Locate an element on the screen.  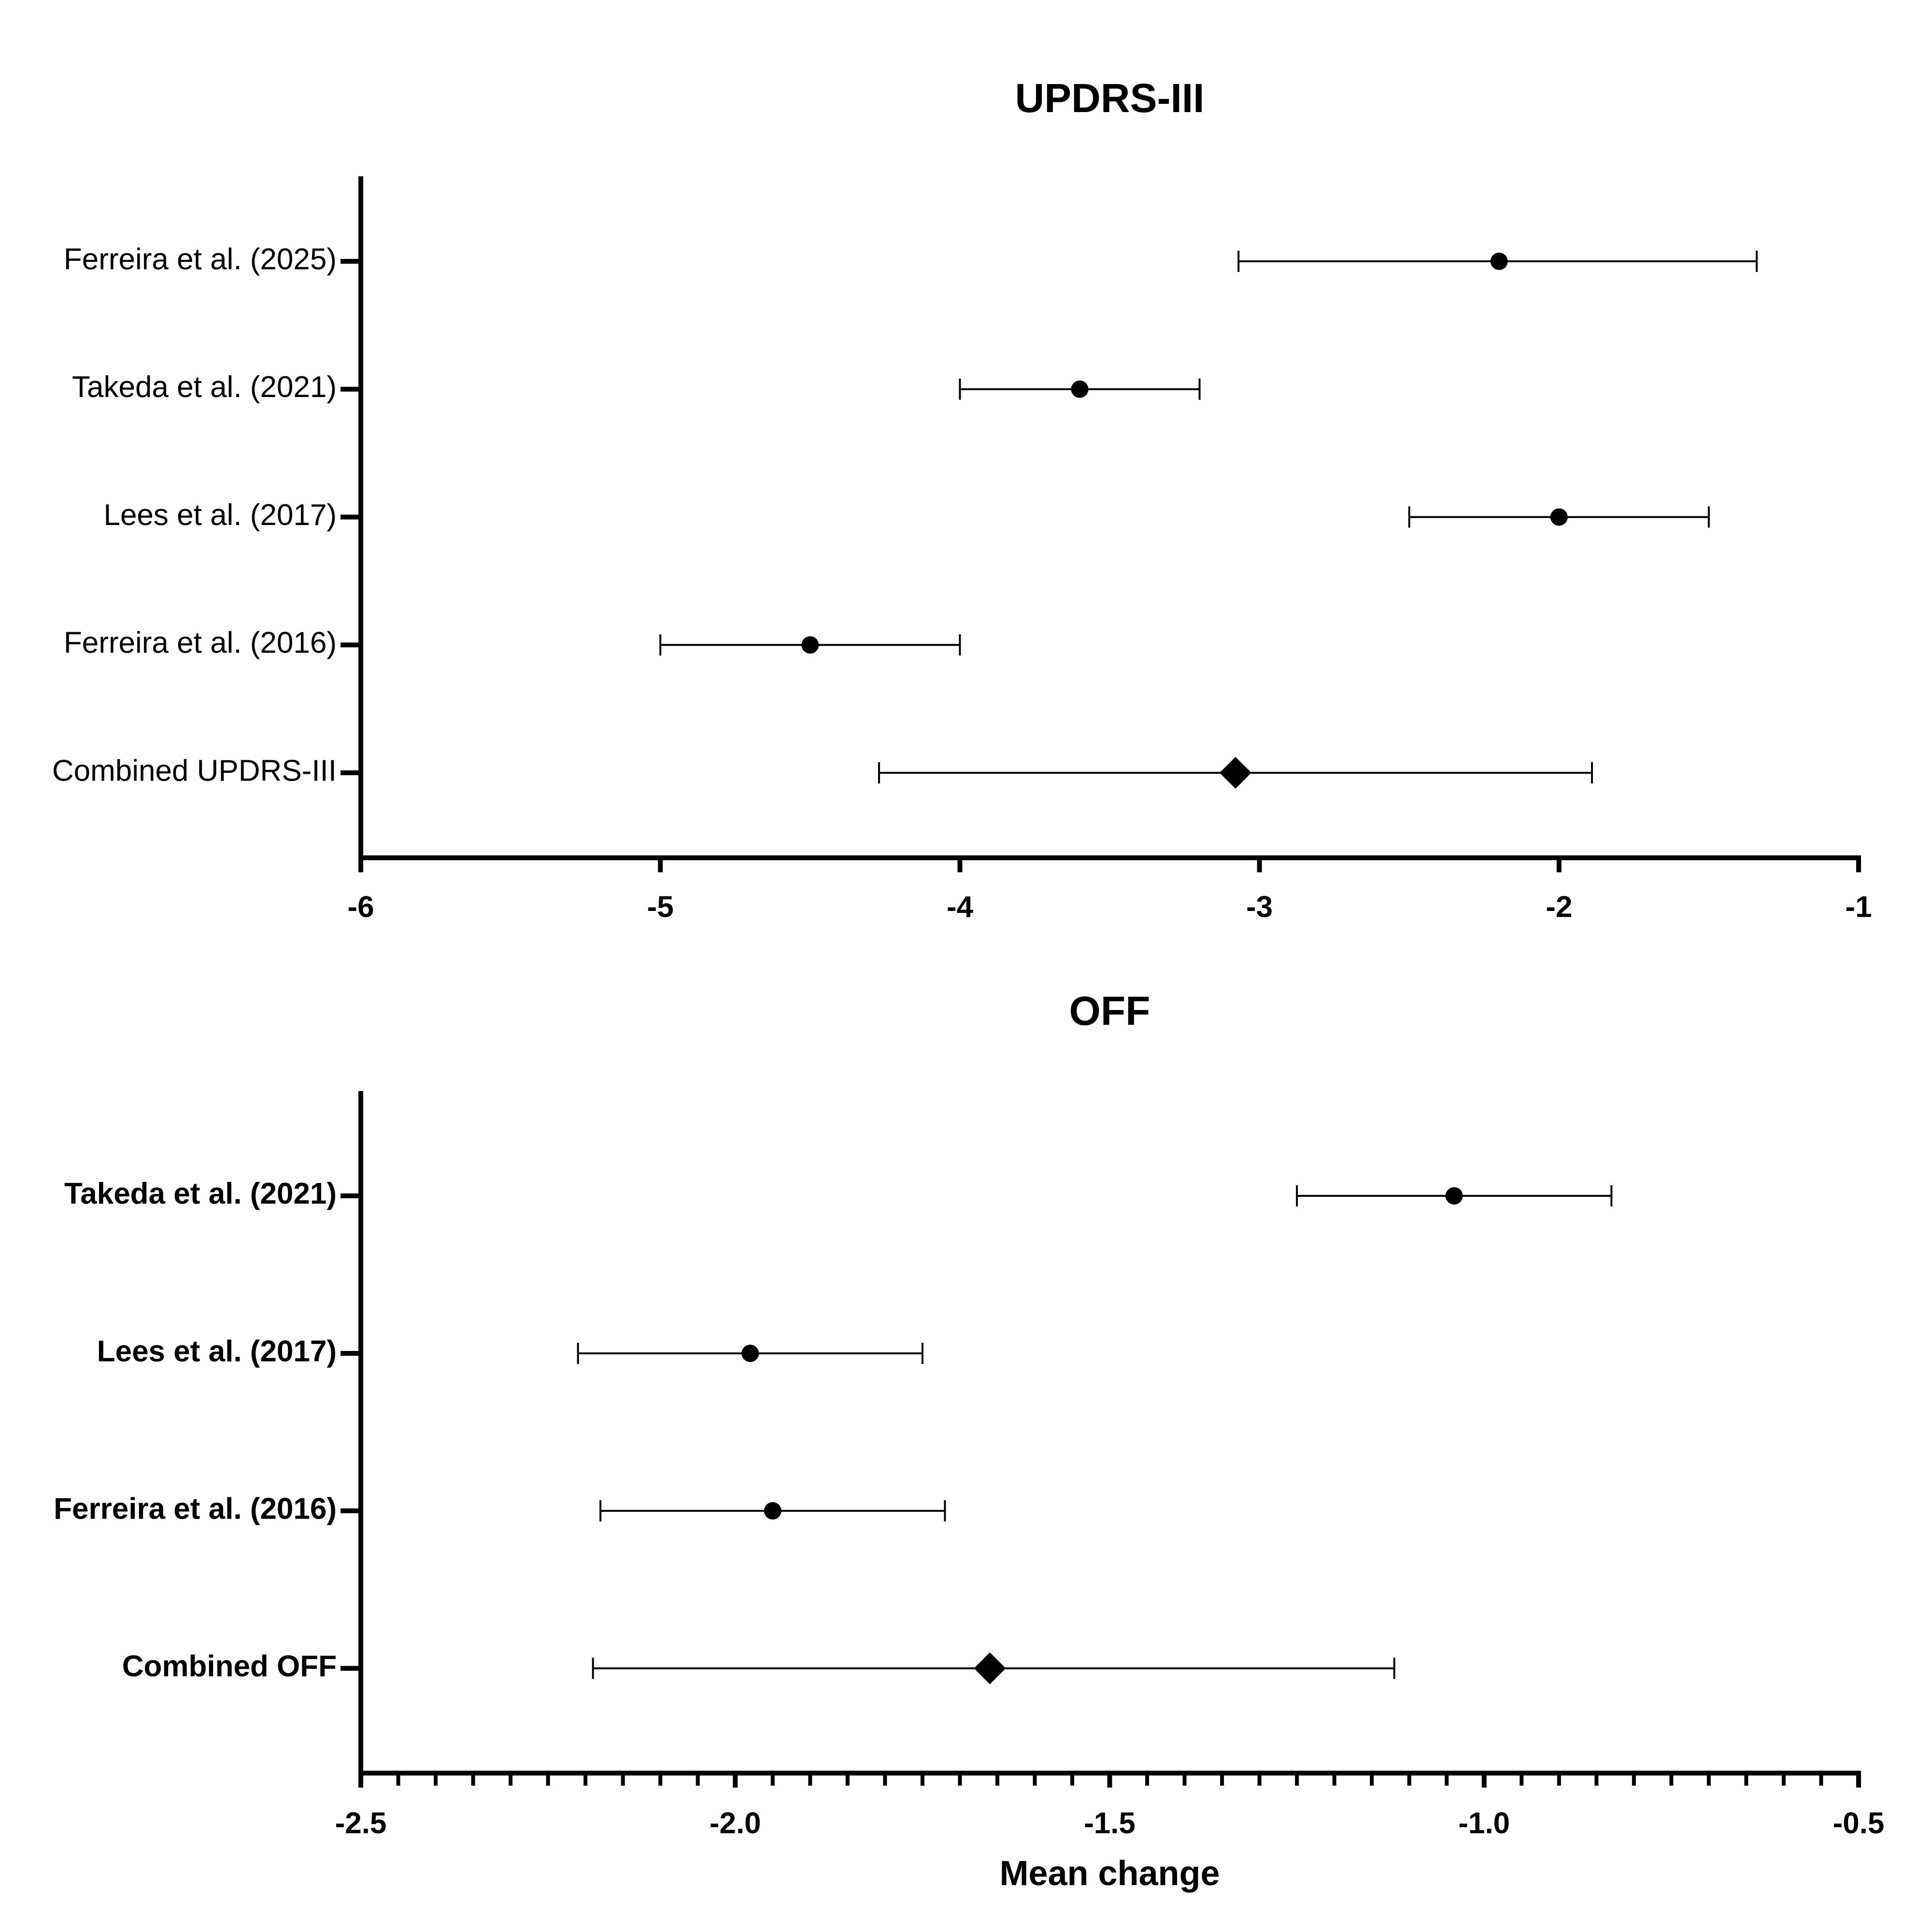
x-tick-label: -6 is located at coordinates (360, 906).